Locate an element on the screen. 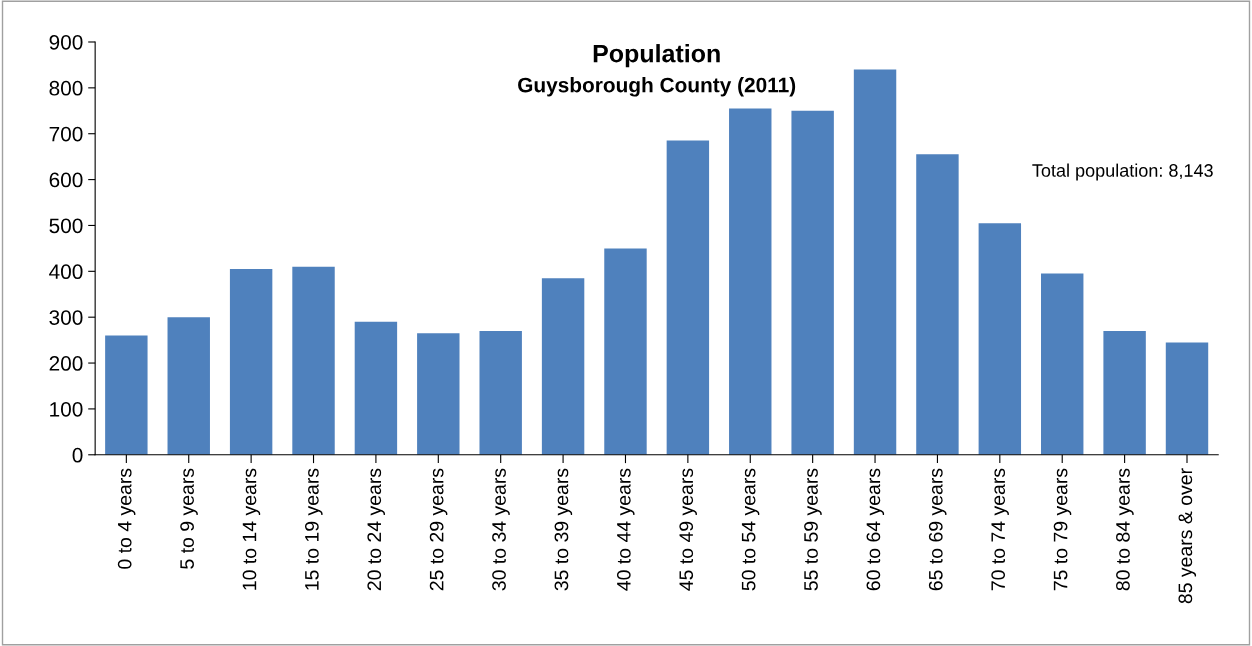  x-tick-label: 10 to 14 years is located at coordinates (251, 529).